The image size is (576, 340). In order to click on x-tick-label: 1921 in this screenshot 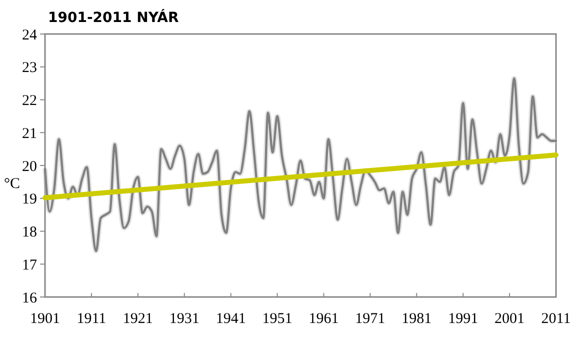, I will do `click(137, 319)`.